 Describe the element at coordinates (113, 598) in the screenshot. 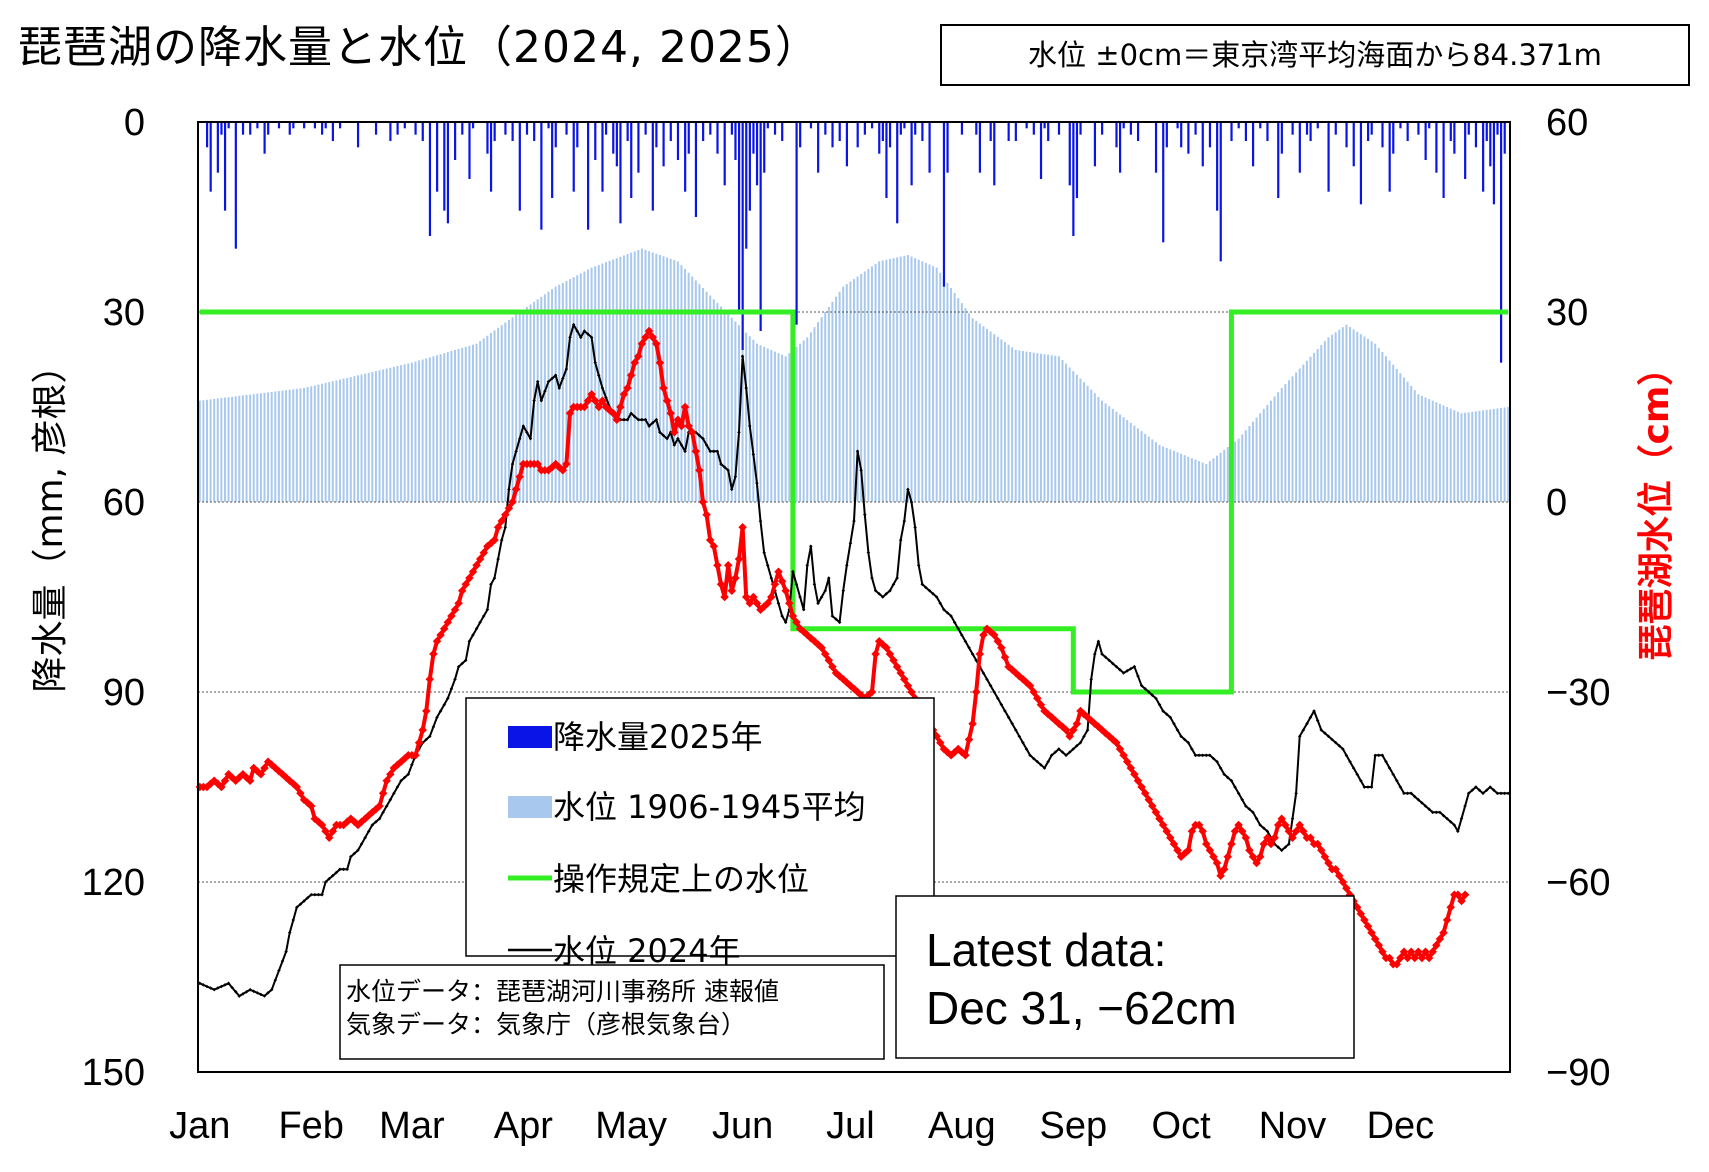

I see `left-axis-ticks: 0 30 60 90 120 150` at that location.